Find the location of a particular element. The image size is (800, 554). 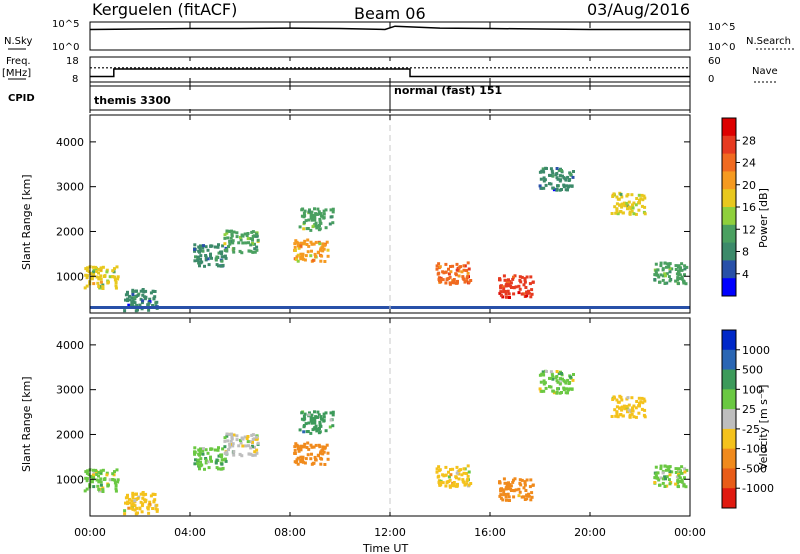

colorbar-frame is located at coordinates (729, 419).